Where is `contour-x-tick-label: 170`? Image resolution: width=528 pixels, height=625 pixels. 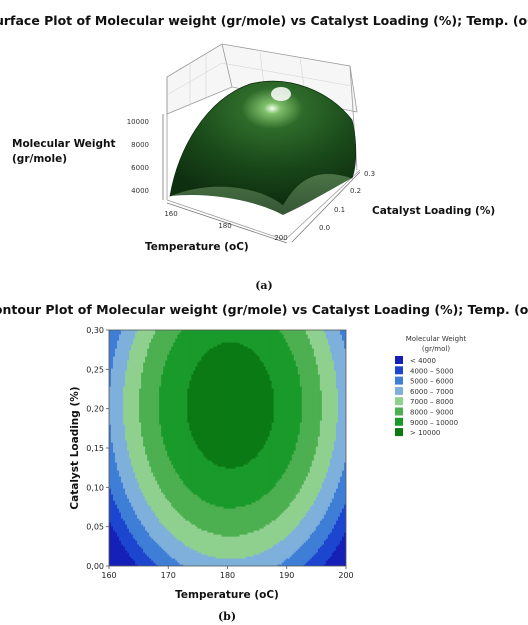
contour-x-tick-label: 170 is located at coordinates (168, 575).